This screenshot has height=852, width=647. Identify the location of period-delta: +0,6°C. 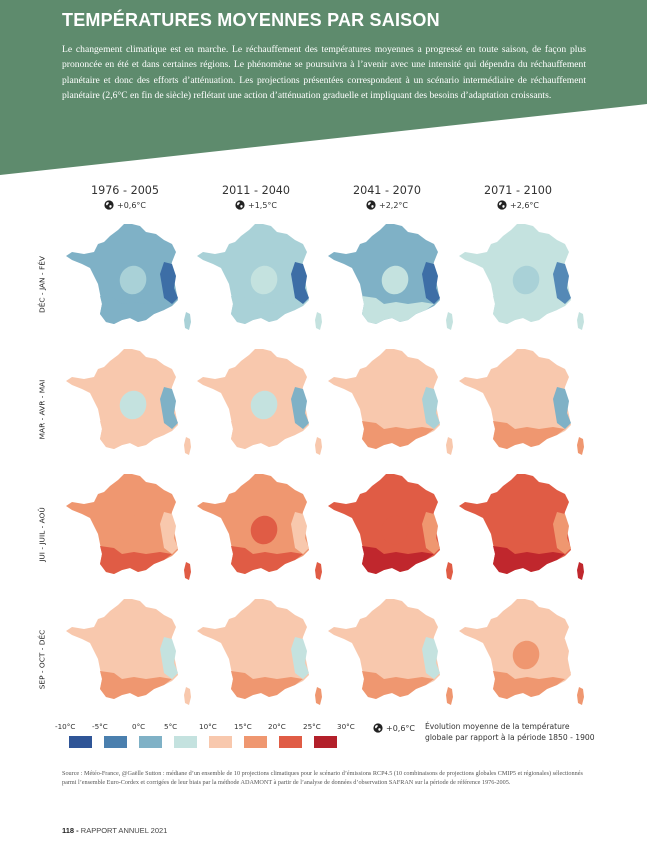
(131, 205).